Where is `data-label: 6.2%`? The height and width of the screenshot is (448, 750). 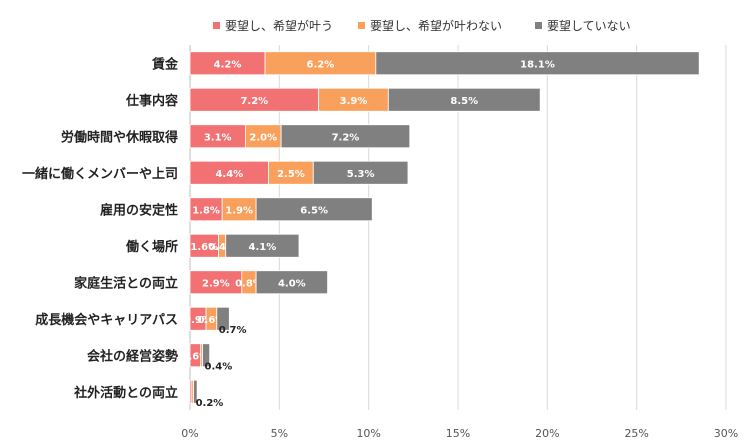 data-label: 6.2% is located at coordinates (321, 64).